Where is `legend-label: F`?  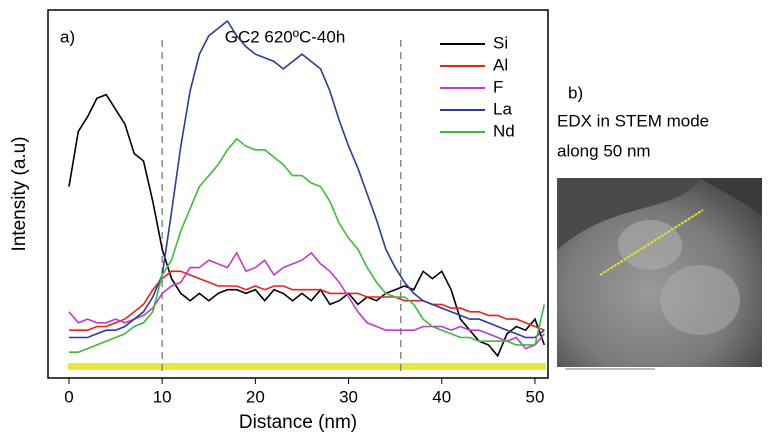 legend-label: F is located at coordinates (498, 86).